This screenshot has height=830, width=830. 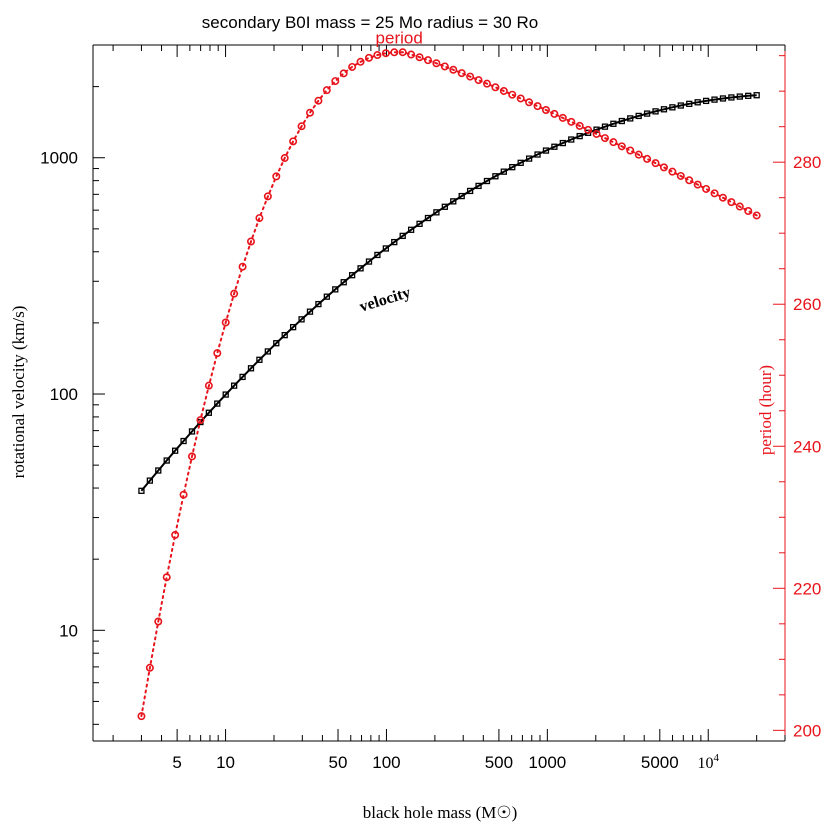 I want to click on y-right-tick-label: 200, so click(x=807, y=730).